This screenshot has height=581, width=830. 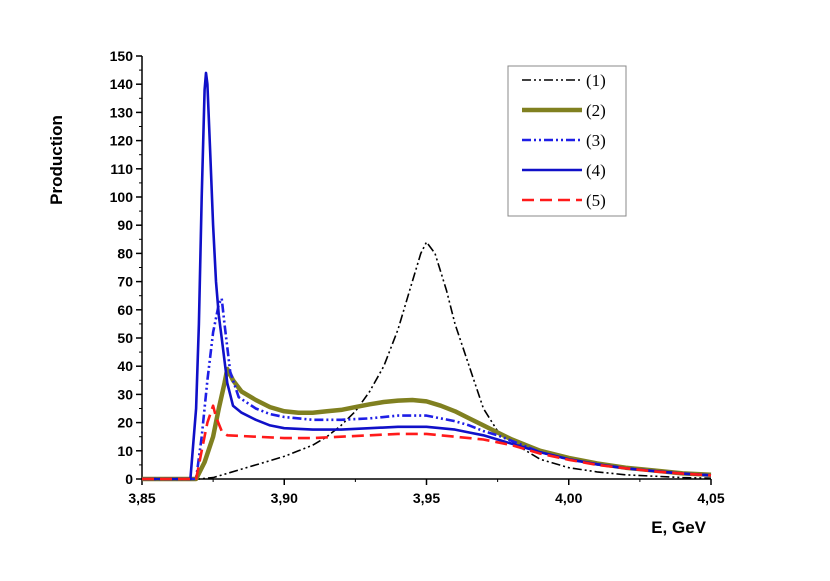 What do you see at coordinates (710, 498) in the screenshot?
I see `x-tick-label: 4,05` at bounding box center [710, 498].